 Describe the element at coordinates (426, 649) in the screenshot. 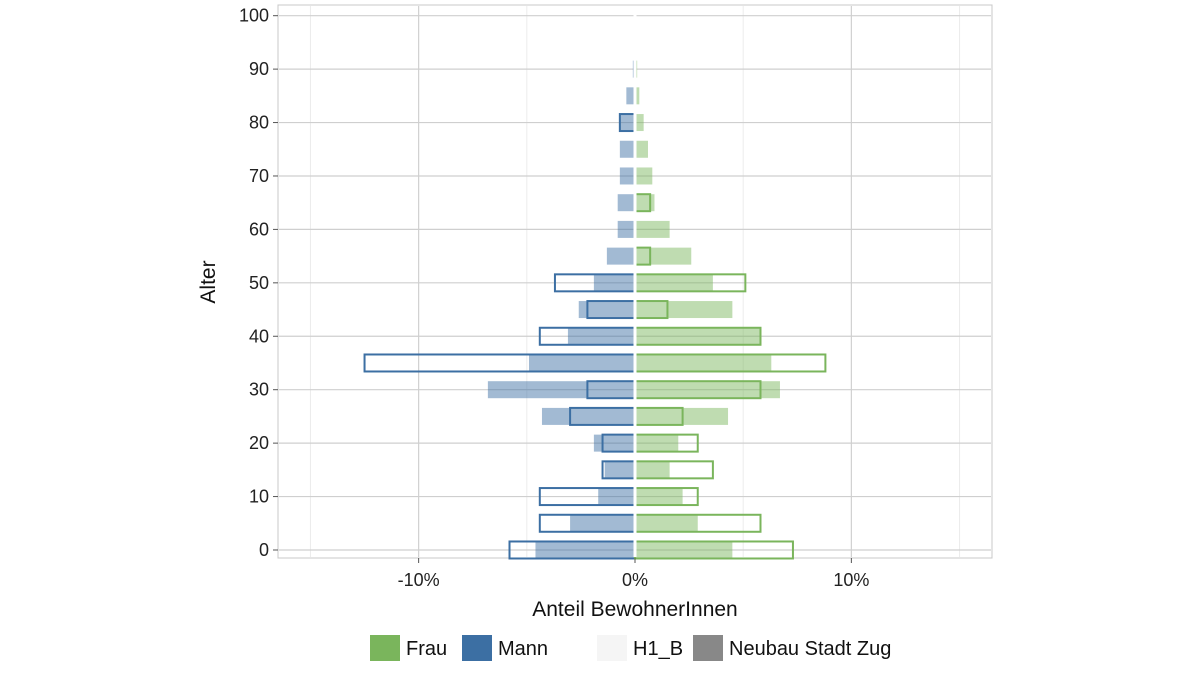

I see `legend-label: Frau` at that location.